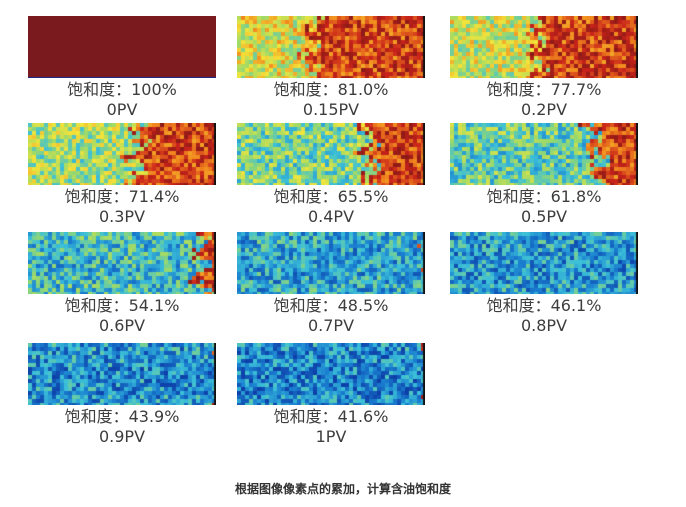 Image resolution: width=686 pixels, height=507 pixels. I want to click on saturation-label: 饱和度：41.6%, so click(331, 416).